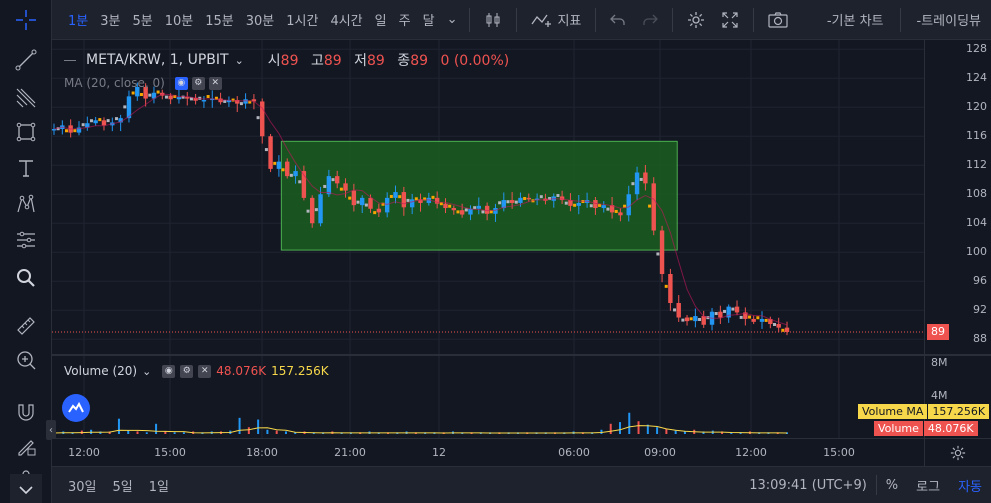 The width and height of the screenshot is (991, 503). What do you see at coordinates (970, 487) in the screenshot?
I see `auto-toggle: 자동` at bounding box center [970, 487].